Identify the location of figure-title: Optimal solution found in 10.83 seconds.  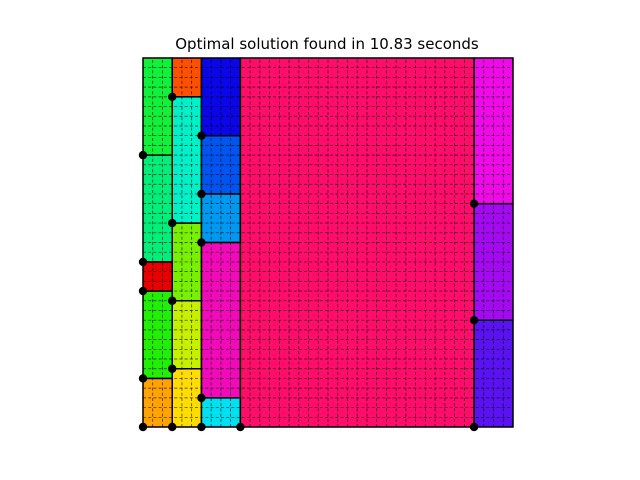
(327, 44).